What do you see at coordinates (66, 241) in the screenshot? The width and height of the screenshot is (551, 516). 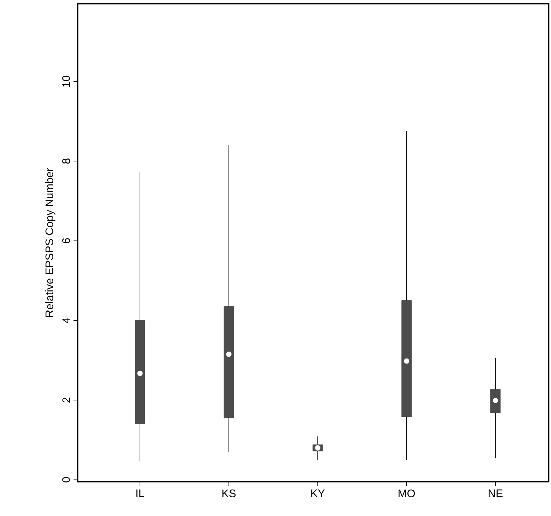 I see `y-tick-label: 6` at bounding box center [66, 241].